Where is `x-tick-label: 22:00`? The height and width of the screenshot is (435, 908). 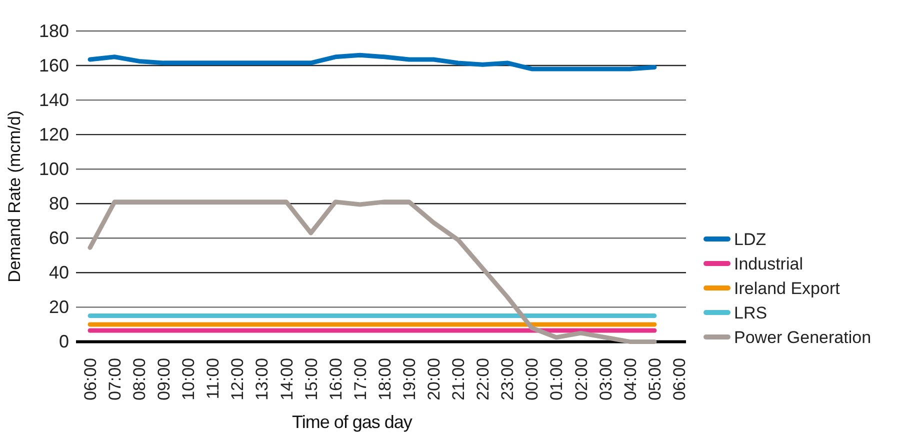
x-tick-label: 22:00 is located at coordinates (483, 379).